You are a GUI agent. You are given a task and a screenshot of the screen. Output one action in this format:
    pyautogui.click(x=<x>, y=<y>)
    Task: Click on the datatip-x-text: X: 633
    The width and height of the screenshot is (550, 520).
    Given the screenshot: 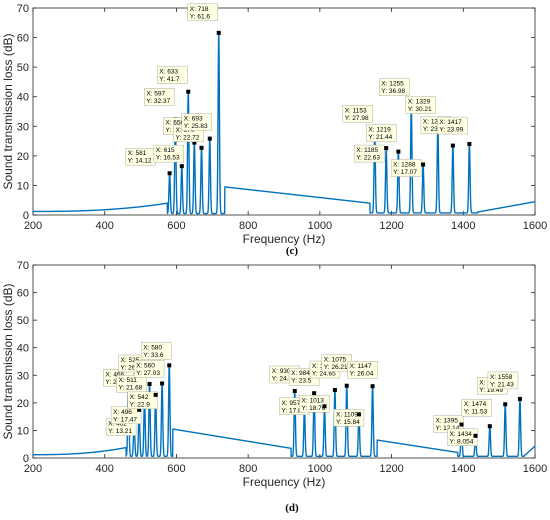 What is the action you would take?
    pyautogui.click(x=168, y=72)
    